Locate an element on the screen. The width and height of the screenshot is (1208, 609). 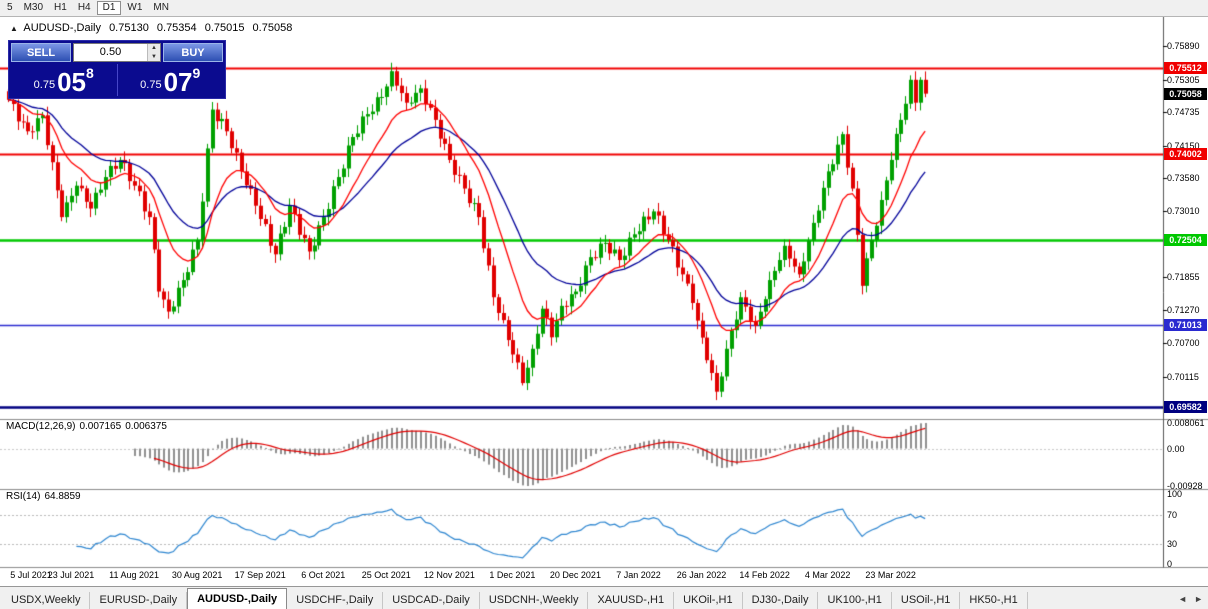
date-axis-label: 4 Mar 2022 is located at coordinates (827, 575).